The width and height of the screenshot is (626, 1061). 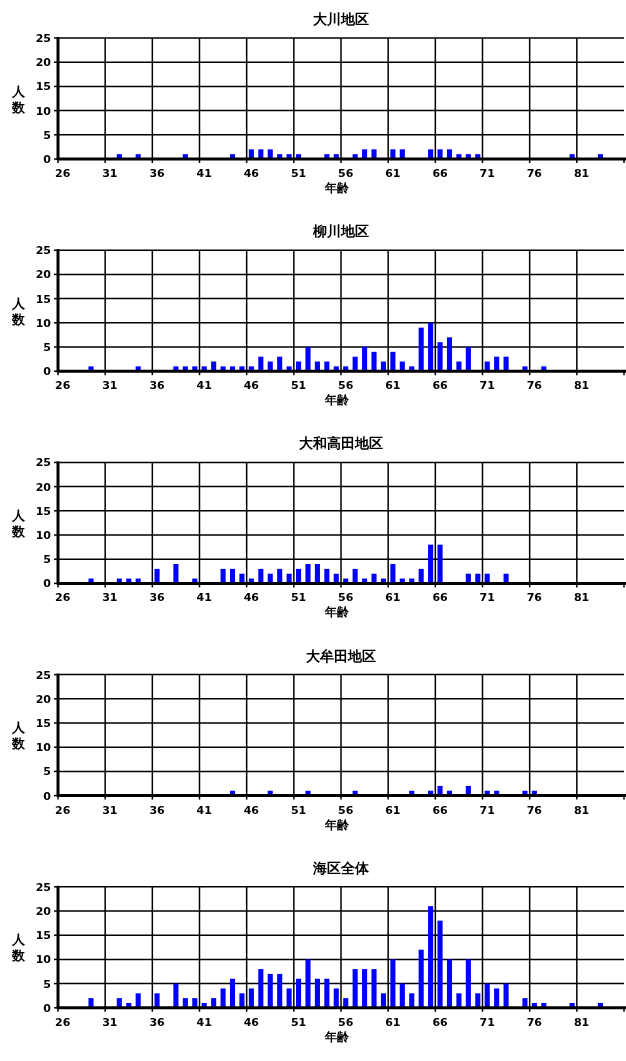 I want to click on chart-title: 柳川地区, so click(x=340, y=231).